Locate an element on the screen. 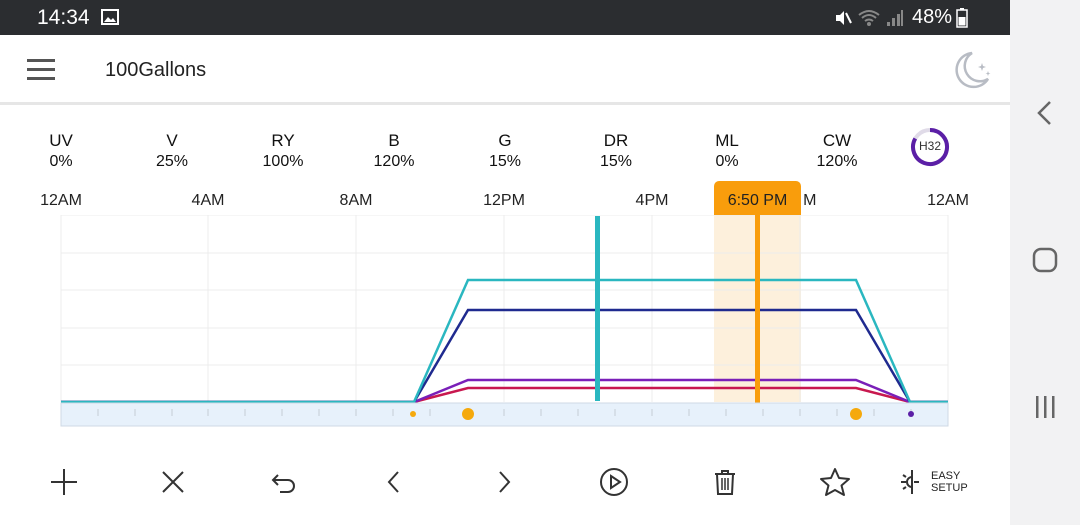  trash-icon is located at coordinates (725, 482).